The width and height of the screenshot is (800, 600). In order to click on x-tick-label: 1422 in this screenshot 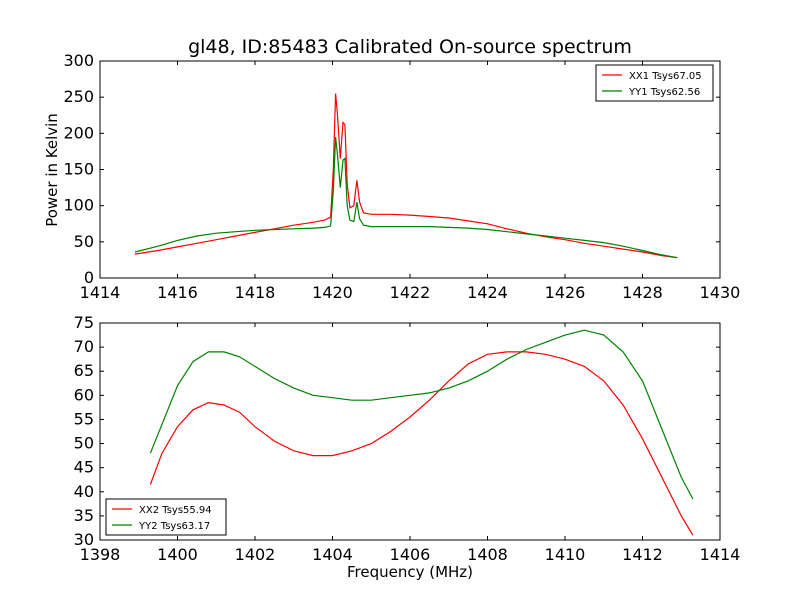, I will do `click(410, 292)`.